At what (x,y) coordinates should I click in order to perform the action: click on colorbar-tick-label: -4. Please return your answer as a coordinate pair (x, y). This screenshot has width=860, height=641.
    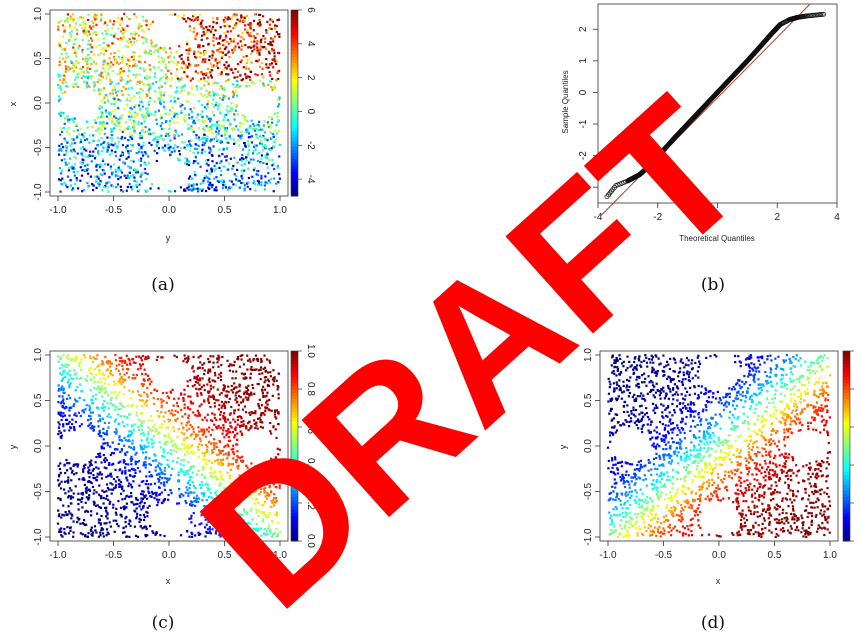
    Looking at the image, I should click on (310, 179).